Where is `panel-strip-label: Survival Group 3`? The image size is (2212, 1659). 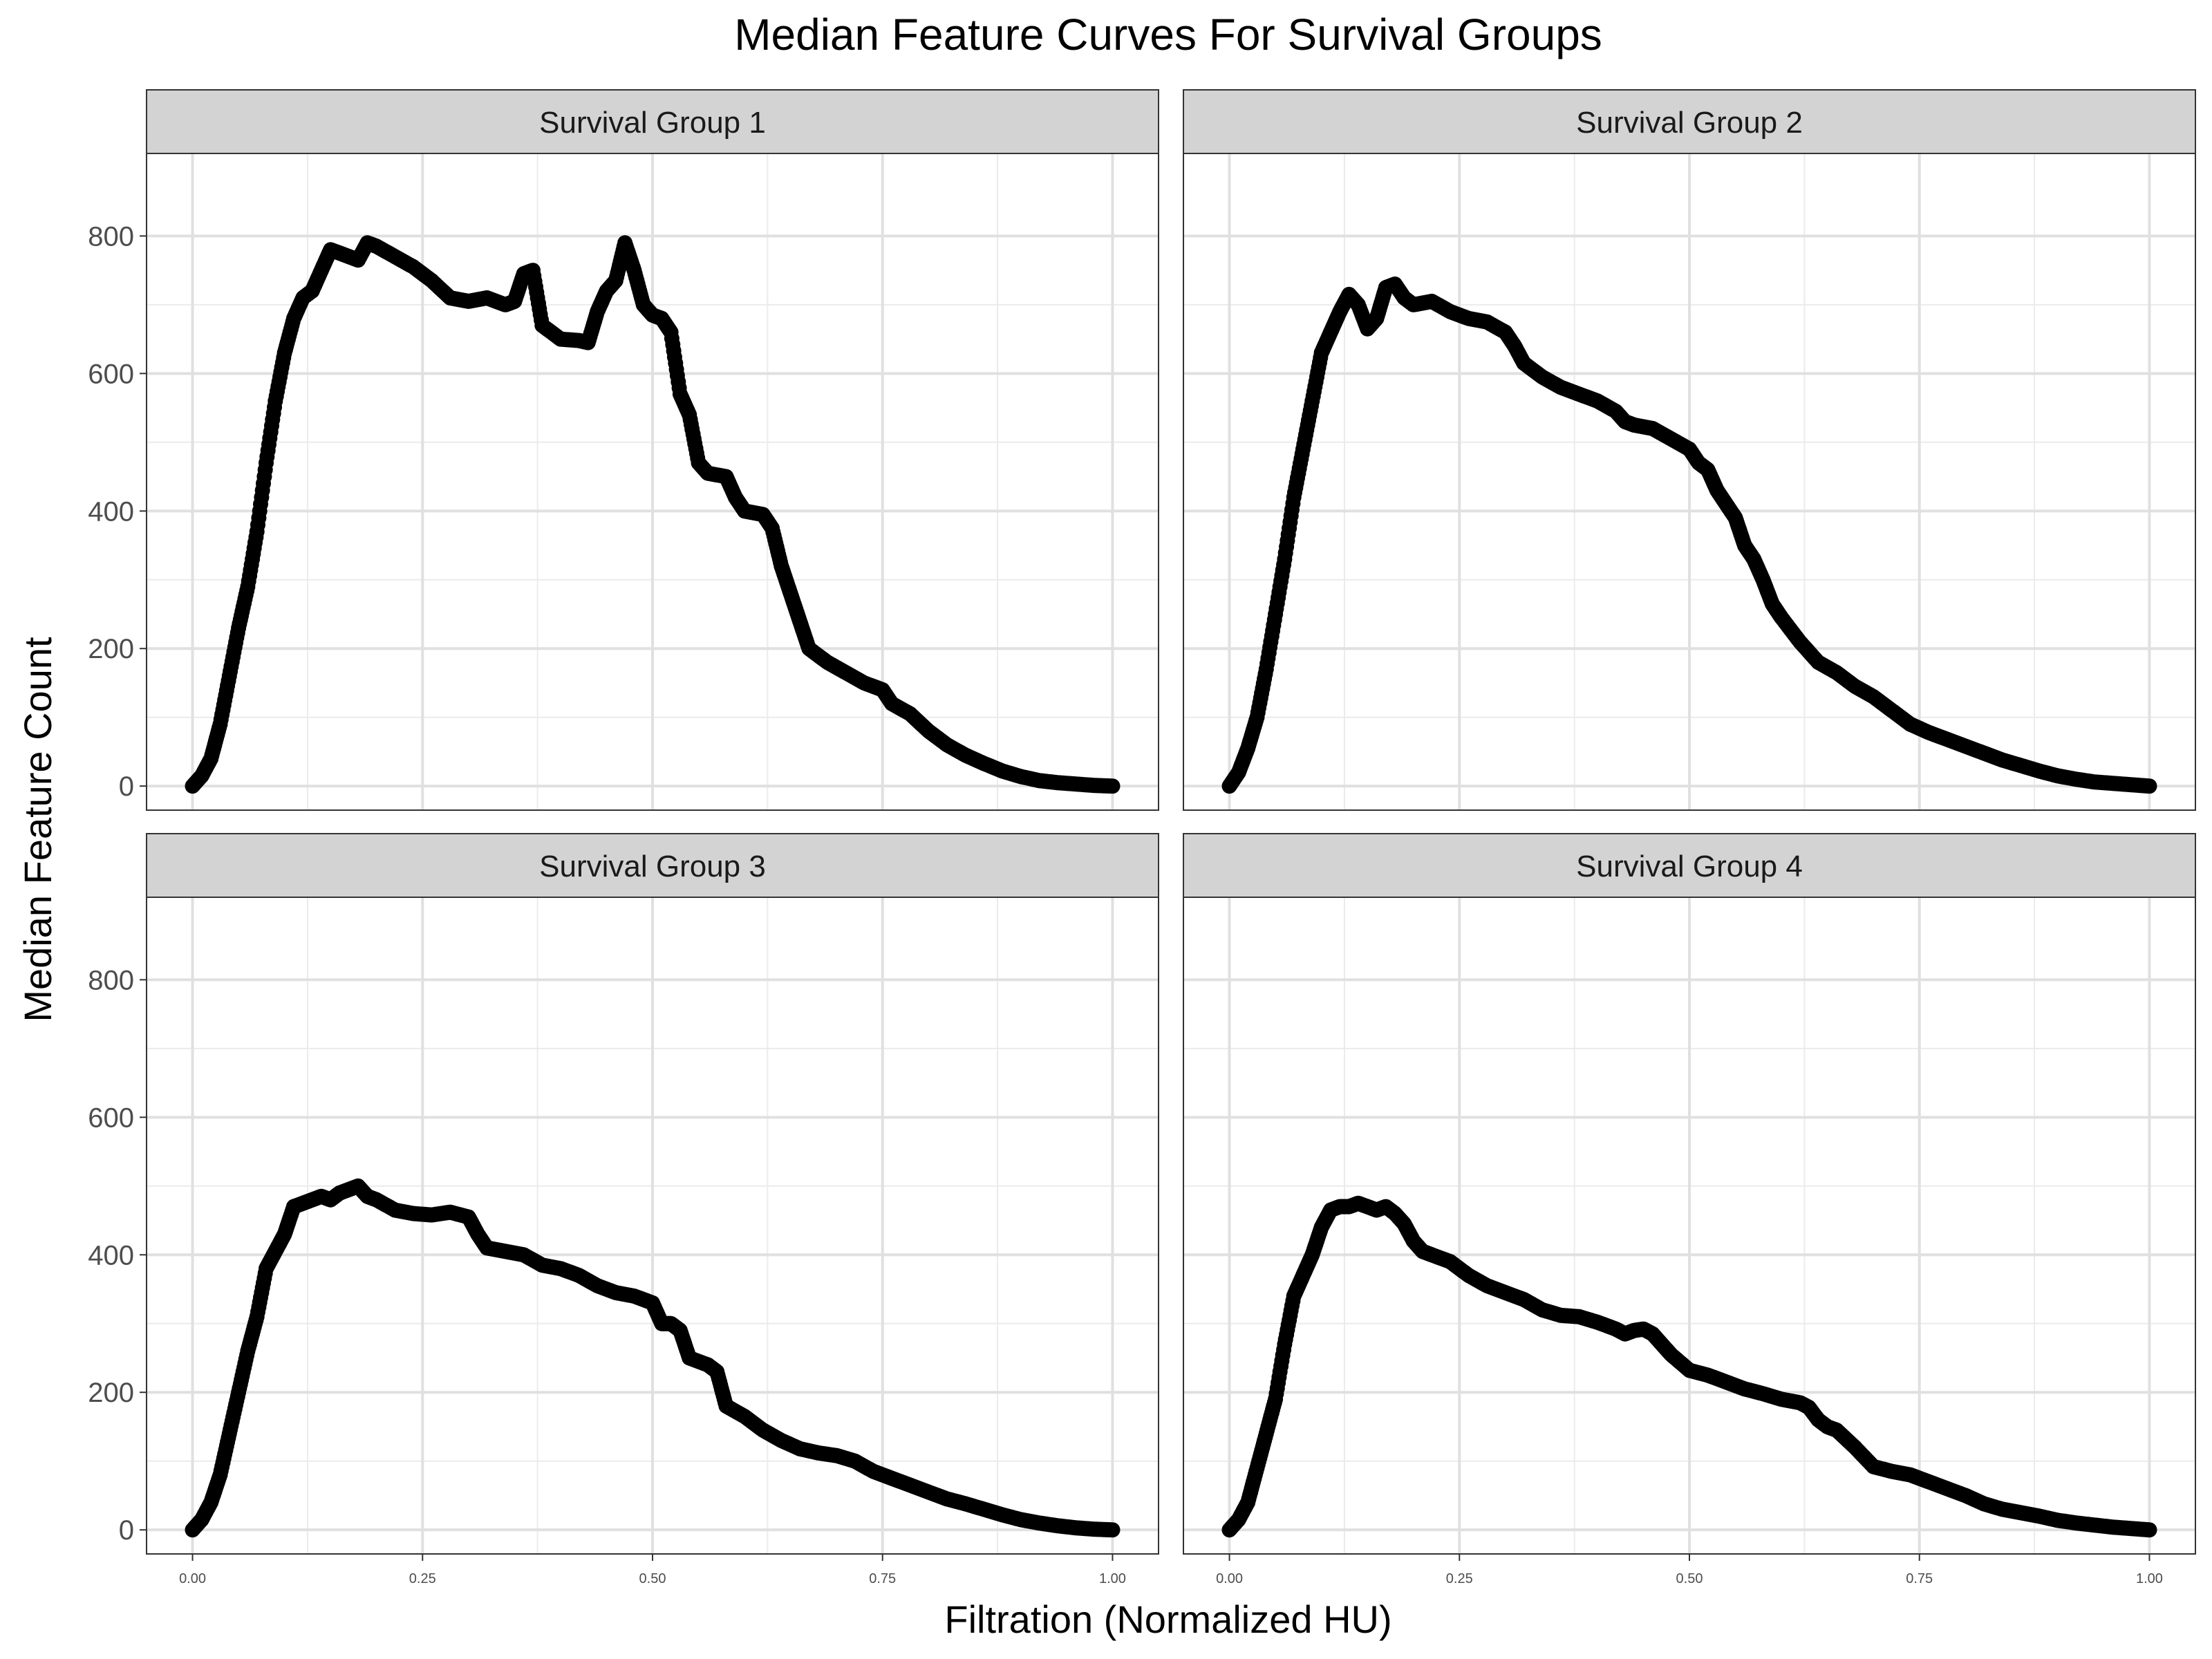
panel-strip-label: Survival Group 3 is located at coordinates (652, 866).